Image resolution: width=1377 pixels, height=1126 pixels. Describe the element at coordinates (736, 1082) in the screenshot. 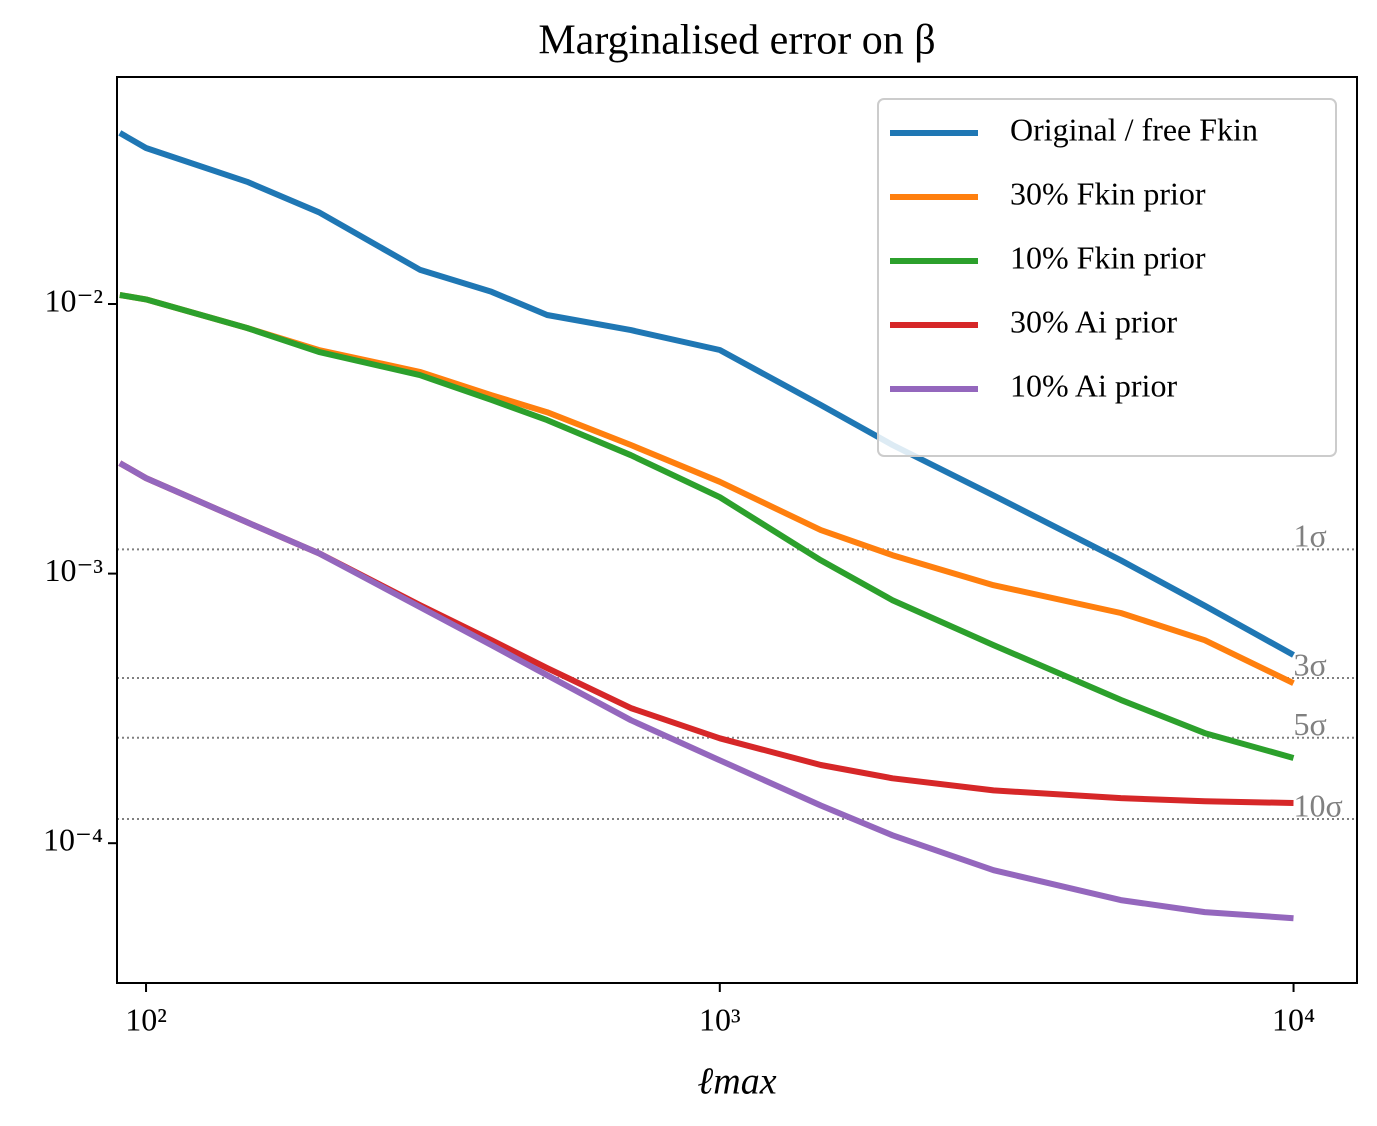

I see `x-axis-label: ℓmax` at that location.